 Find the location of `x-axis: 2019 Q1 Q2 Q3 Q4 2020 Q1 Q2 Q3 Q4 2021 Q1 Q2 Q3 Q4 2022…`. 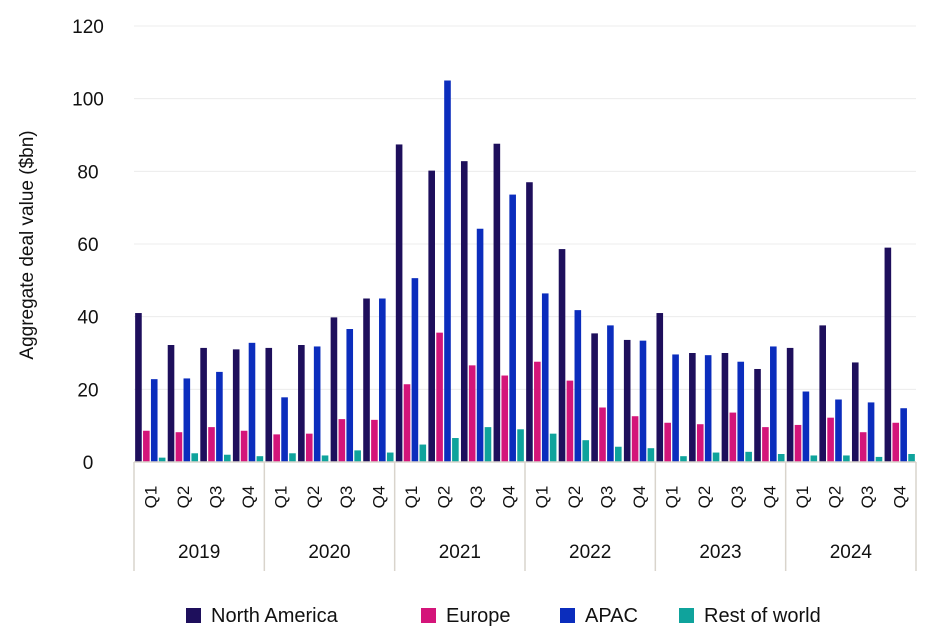

x-axis: 2019 Q1 Q2 Q3 Q4 2020 Q1 Q2 Q3 Q4 2021 Q1 Q2 Q3 Q4 2022… is located at coordinates (525, 516).